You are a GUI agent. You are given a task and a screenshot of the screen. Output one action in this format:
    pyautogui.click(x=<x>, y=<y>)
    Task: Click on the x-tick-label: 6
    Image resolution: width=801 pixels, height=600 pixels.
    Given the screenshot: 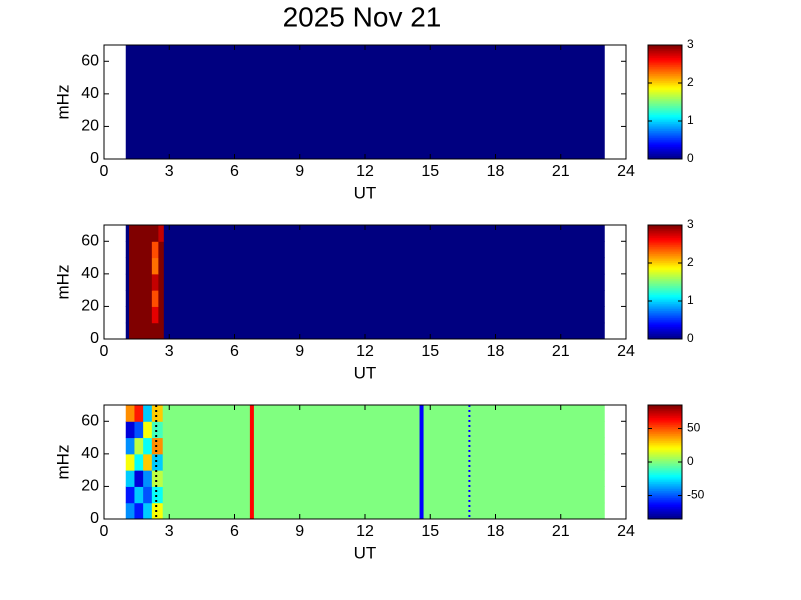 What is the action you would take?
    pyautogui.click(x=234, y=171)
    